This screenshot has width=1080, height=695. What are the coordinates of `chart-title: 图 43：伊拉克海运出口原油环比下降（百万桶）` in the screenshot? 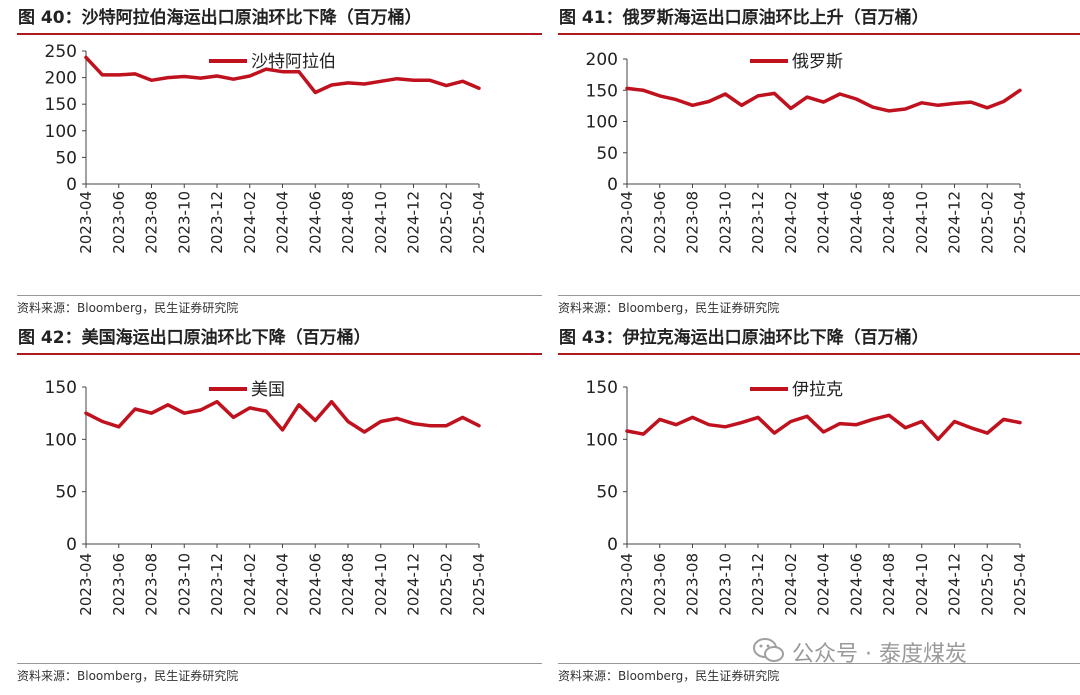 It's located at (819, 339).